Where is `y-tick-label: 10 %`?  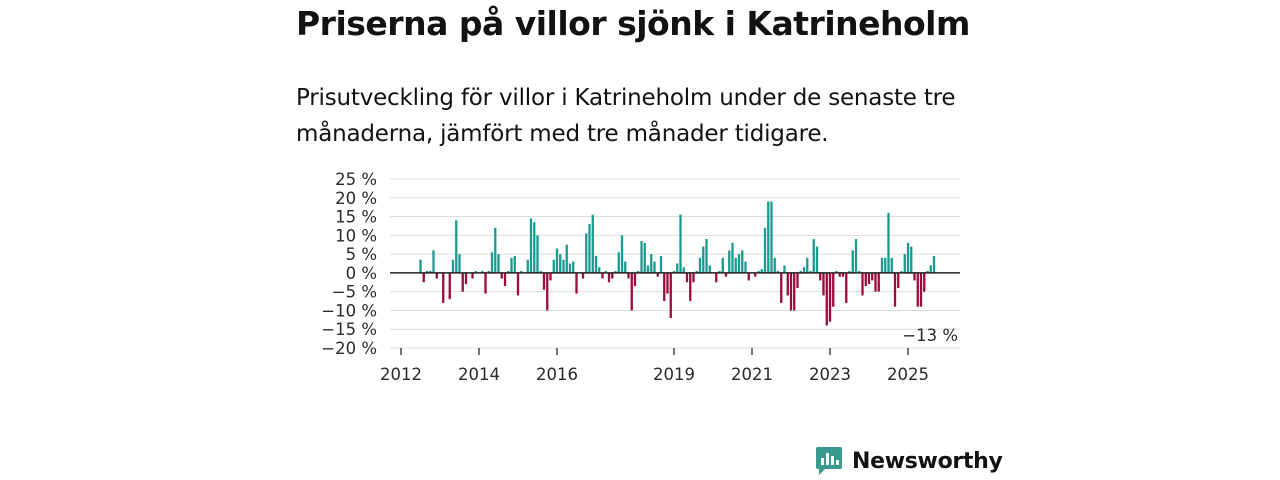 y-tick-label: 10 % is located at coordinates (356, 235).